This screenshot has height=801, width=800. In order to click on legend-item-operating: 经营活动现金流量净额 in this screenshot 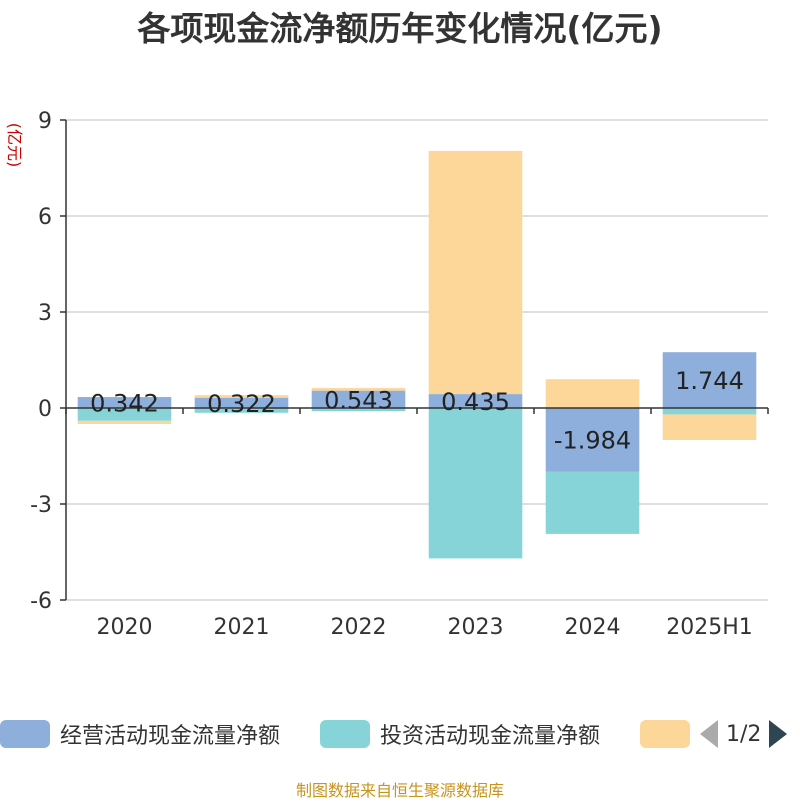, I will do `click(140, 734)`.